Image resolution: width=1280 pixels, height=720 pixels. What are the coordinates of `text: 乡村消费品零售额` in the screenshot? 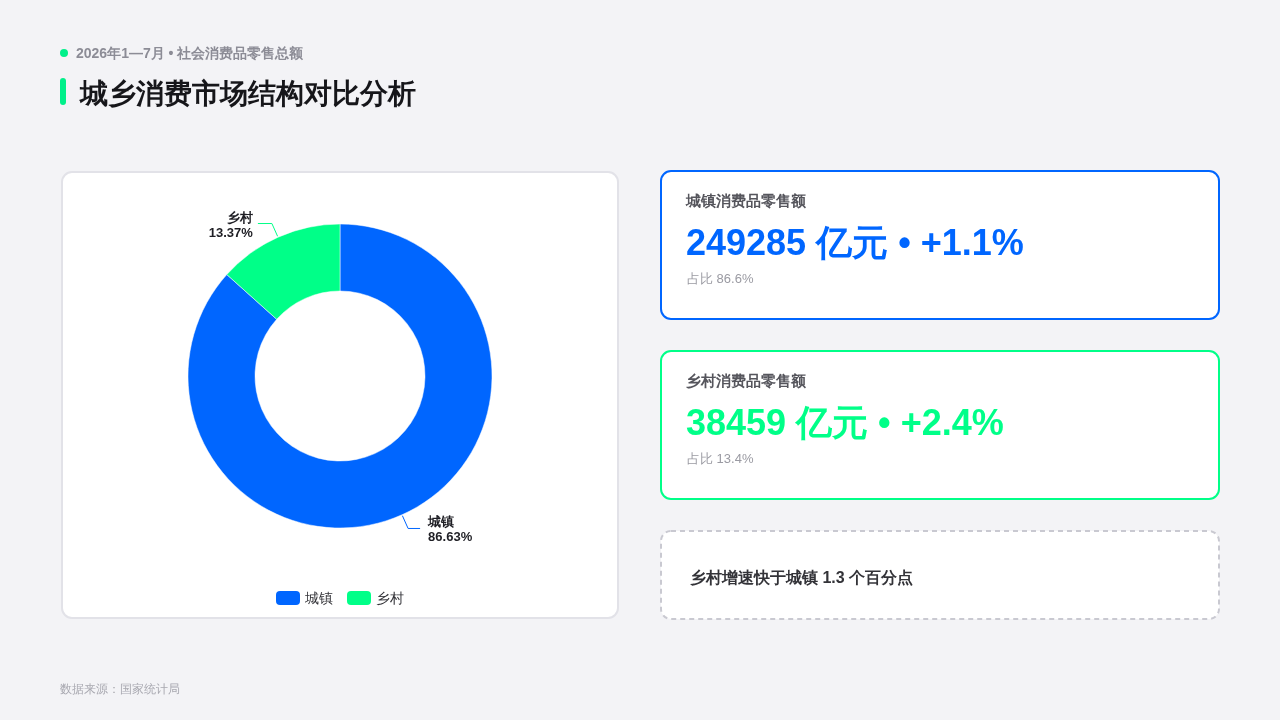 It's located at (746, 380).